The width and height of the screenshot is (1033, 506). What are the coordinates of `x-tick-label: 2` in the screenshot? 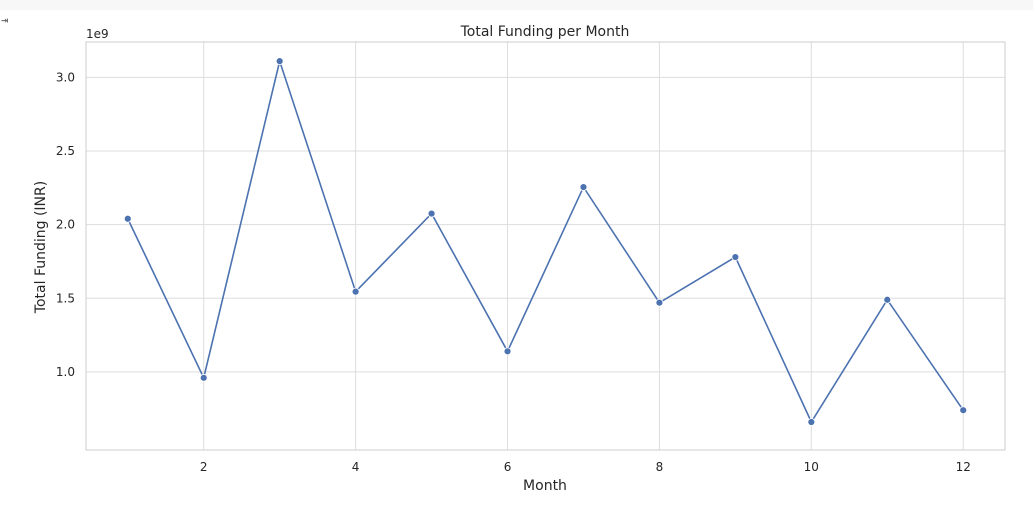 It's located at (204, 467).